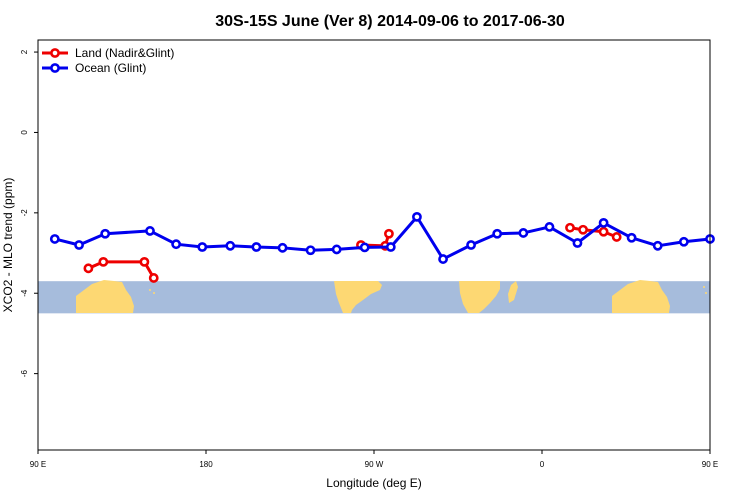 This screenshot has width=750, height=500. Describe the element at coordinates (24, 374) in the screenshot. I see `y-tick-label: -6` at that location.